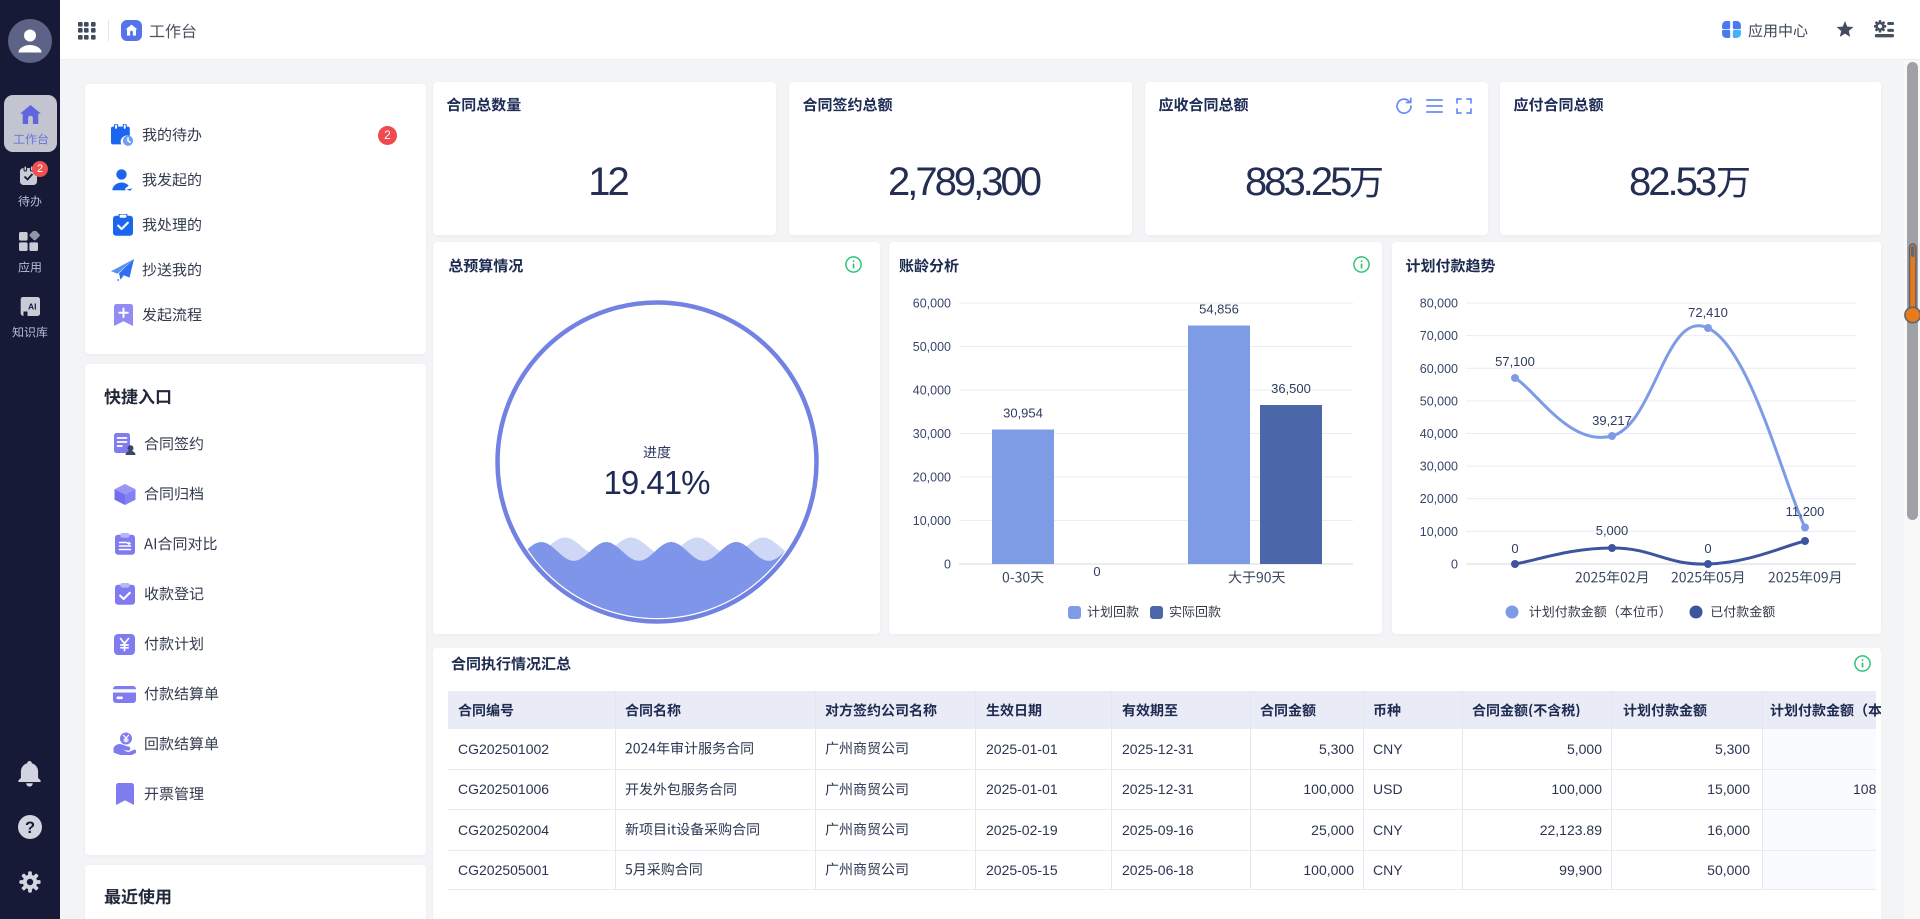 Image resolution: width=1920 pixels, height=919 pixels. Describe the element at coordinates (1708, 312) in the screenshot. I see `svg-text: 72,410` at that location.